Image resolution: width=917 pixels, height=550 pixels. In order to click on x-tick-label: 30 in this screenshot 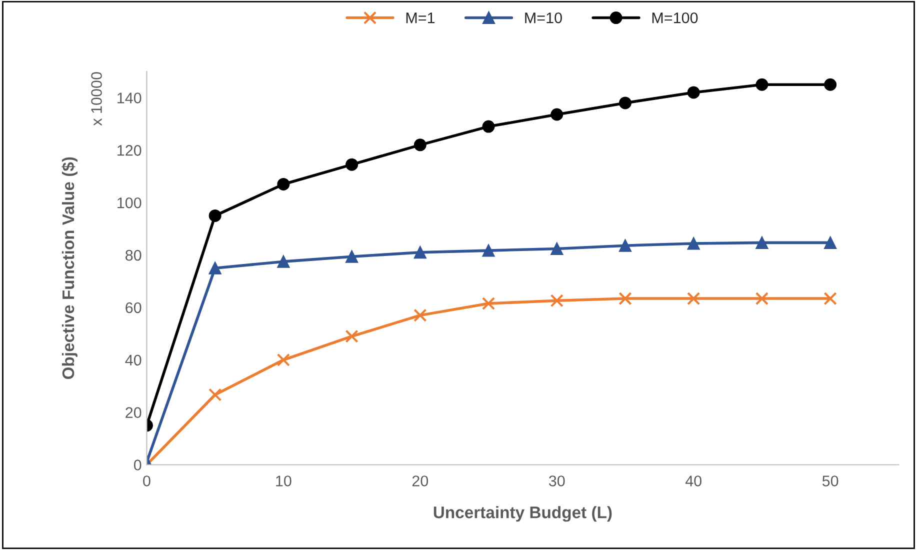, I will do `click(556, 481)`.